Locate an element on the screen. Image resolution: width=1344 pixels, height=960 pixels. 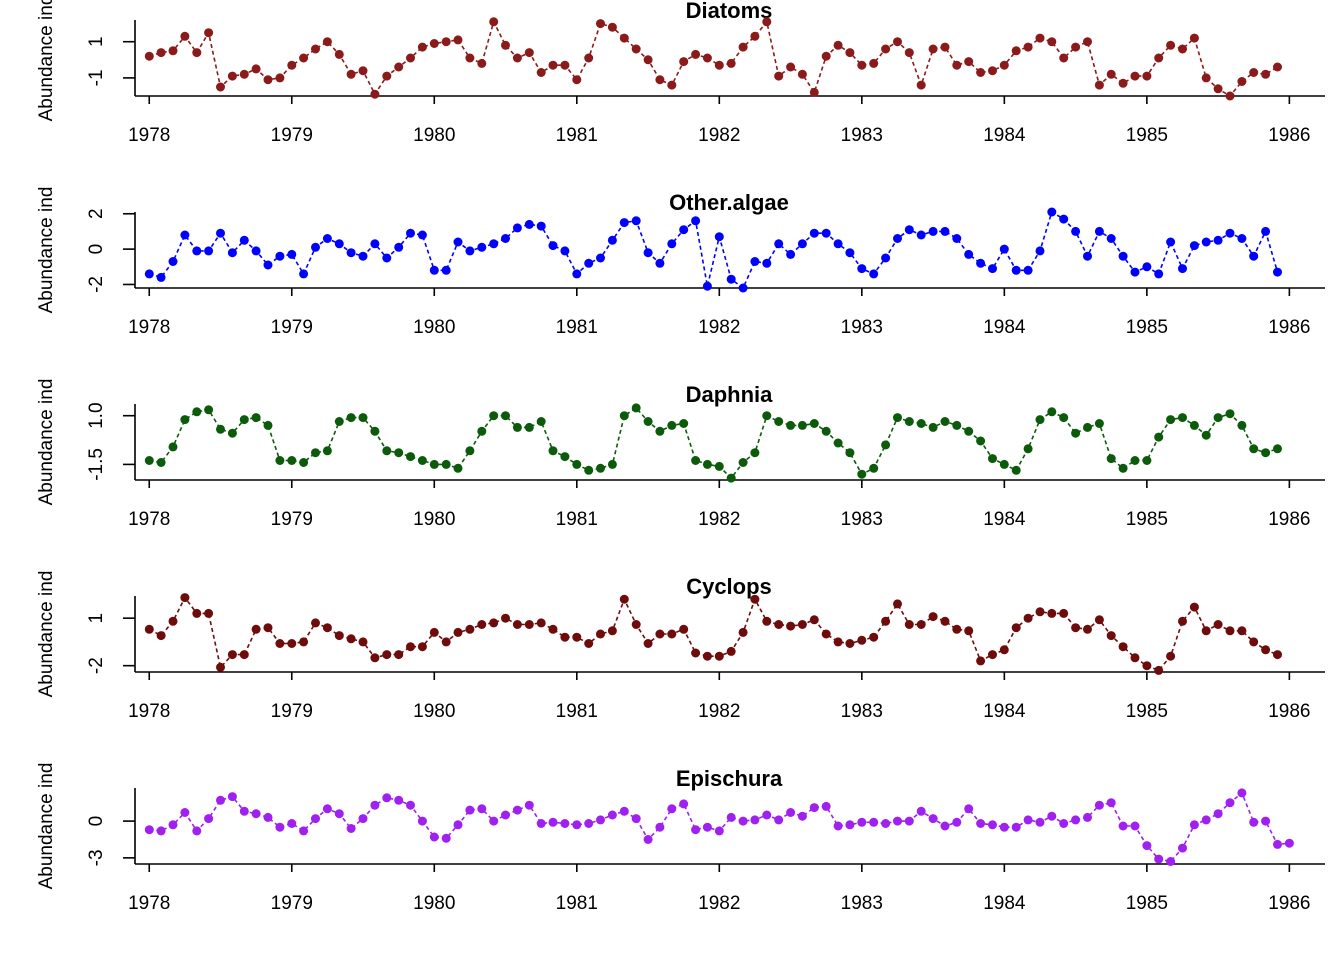
x-tick-label-other-algae: 1980 is located at coordinates (434, 327).